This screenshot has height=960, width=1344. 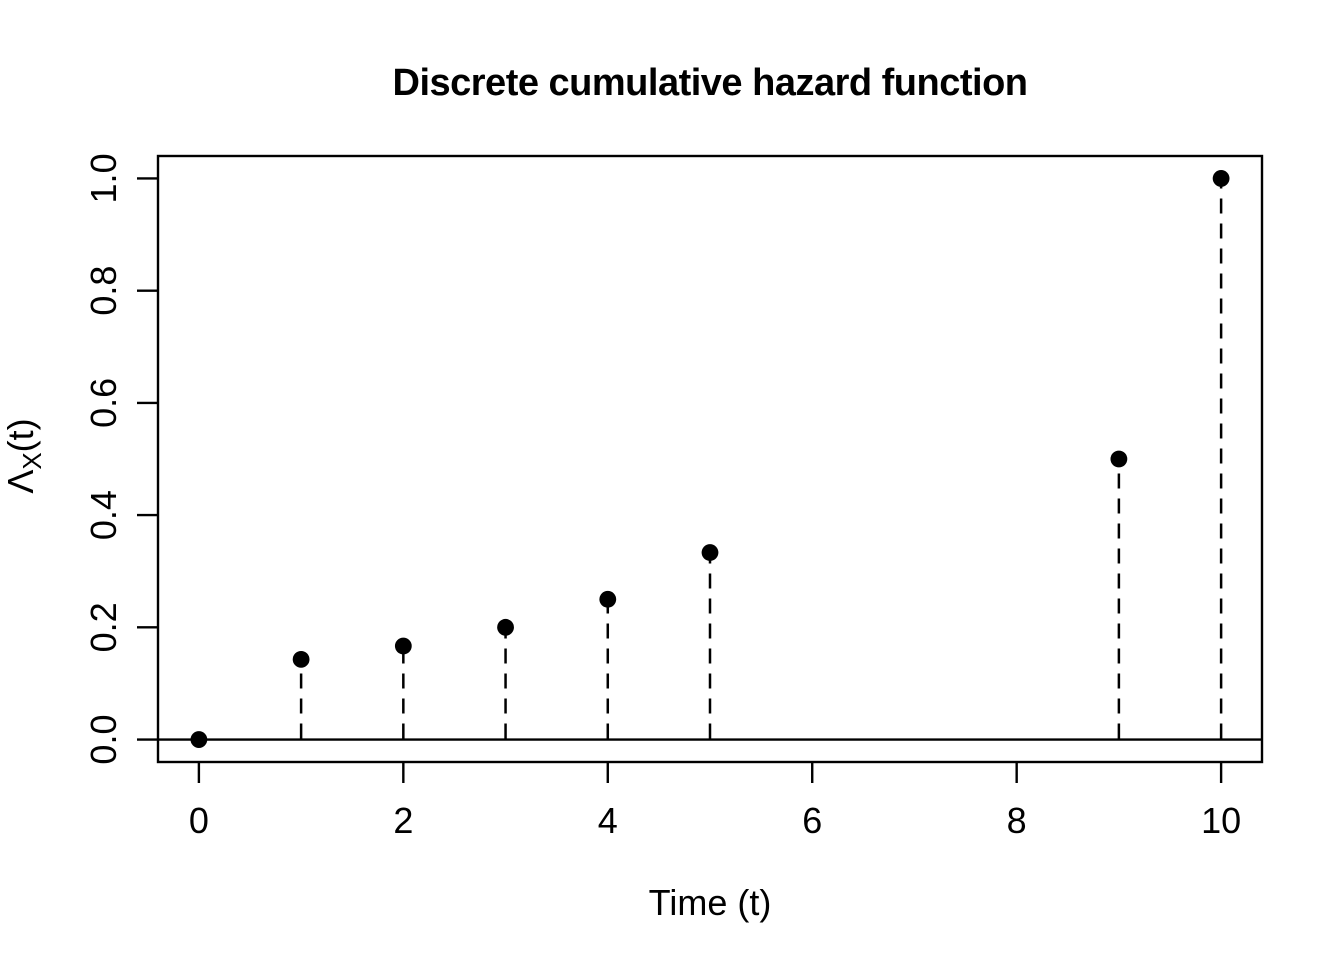 I want to click on x-axis-tick-label: 8, so click(x=1017, y=820).